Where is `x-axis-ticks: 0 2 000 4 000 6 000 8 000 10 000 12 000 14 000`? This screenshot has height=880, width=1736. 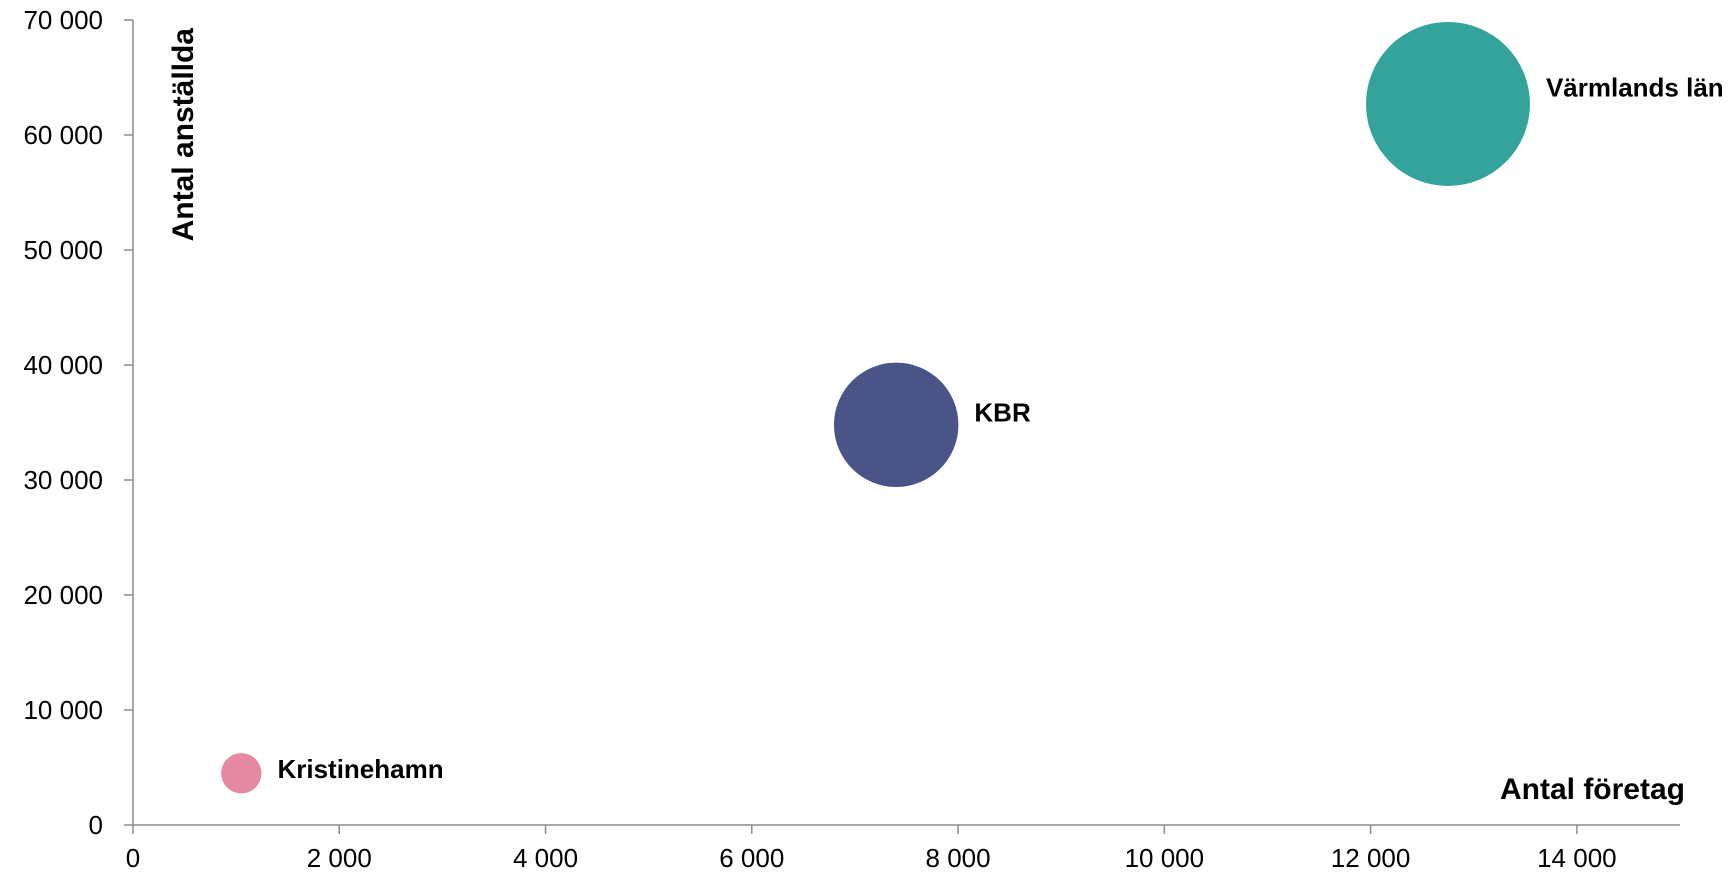
x-axis-ticks: 0 2 000 4 000 6 000 8 000 10 000 12 000 14 000 is located at coordinates (871, 849).